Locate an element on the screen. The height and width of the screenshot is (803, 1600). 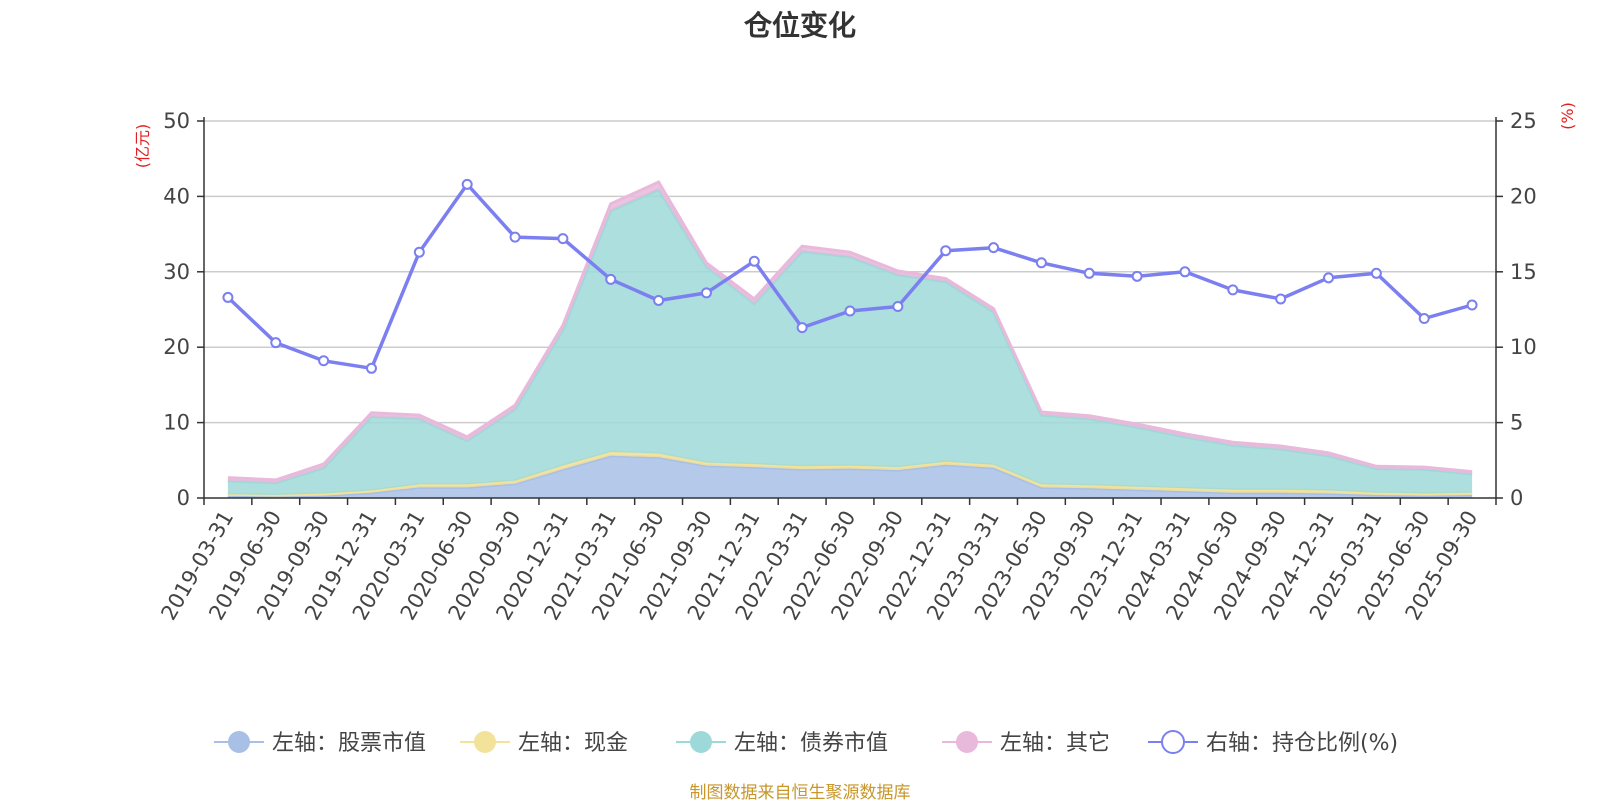
legend-bond-value: 左轴：债券市值 is located at coordinates (782, 743).